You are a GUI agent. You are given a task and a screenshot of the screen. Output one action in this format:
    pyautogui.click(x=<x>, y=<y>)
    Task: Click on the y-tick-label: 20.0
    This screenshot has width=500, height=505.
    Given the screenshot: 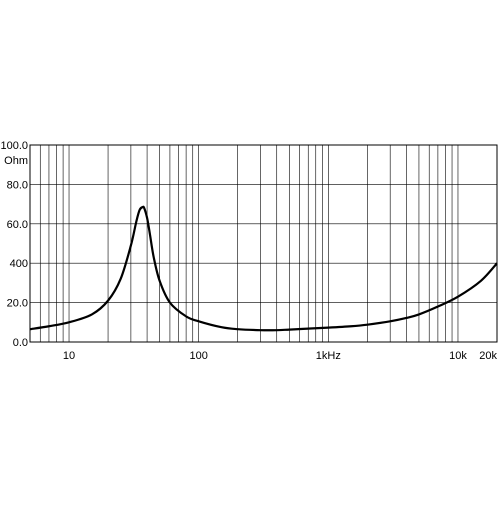 What is the action you would take?
    pyautogui.click(x=17, y=304)
    